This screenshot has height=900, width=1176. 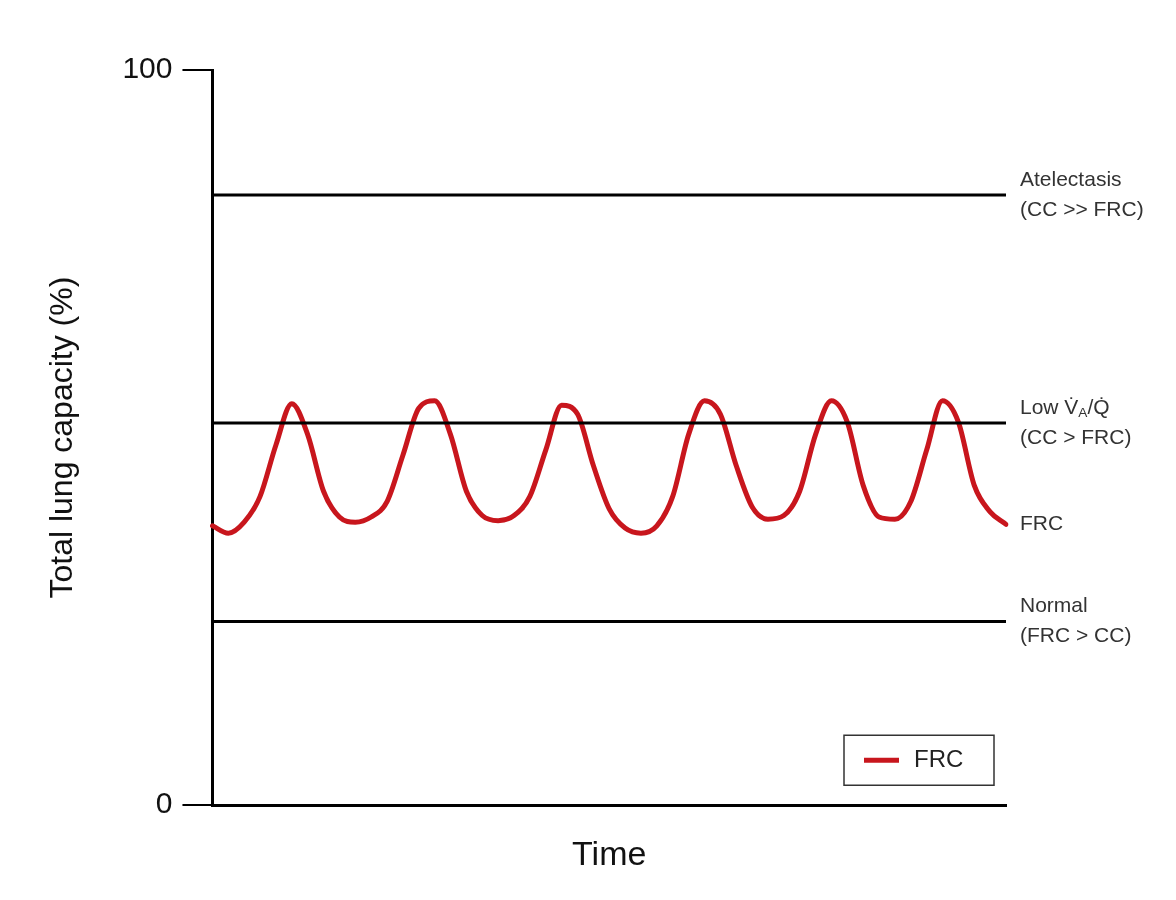 What do you see at coordinates (1076, 620) in the screenshot?
I see `ref-line-label: Normal (FRC > CC)` at bounding box center [1076, 620].